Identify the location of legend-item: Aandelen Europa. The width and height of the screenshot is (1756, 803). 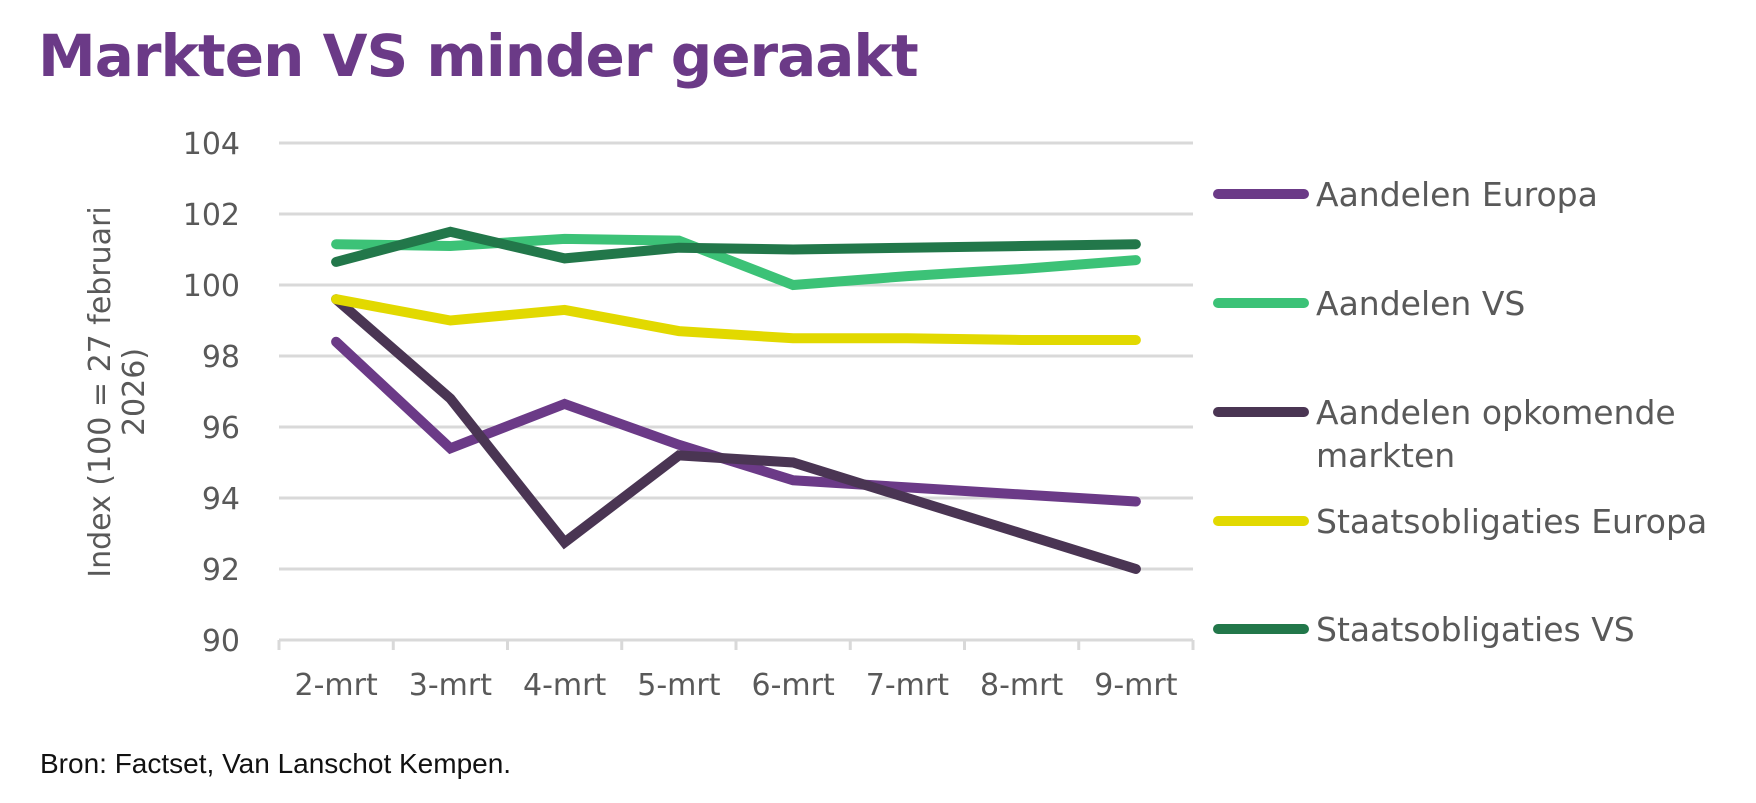
(1405, 194).